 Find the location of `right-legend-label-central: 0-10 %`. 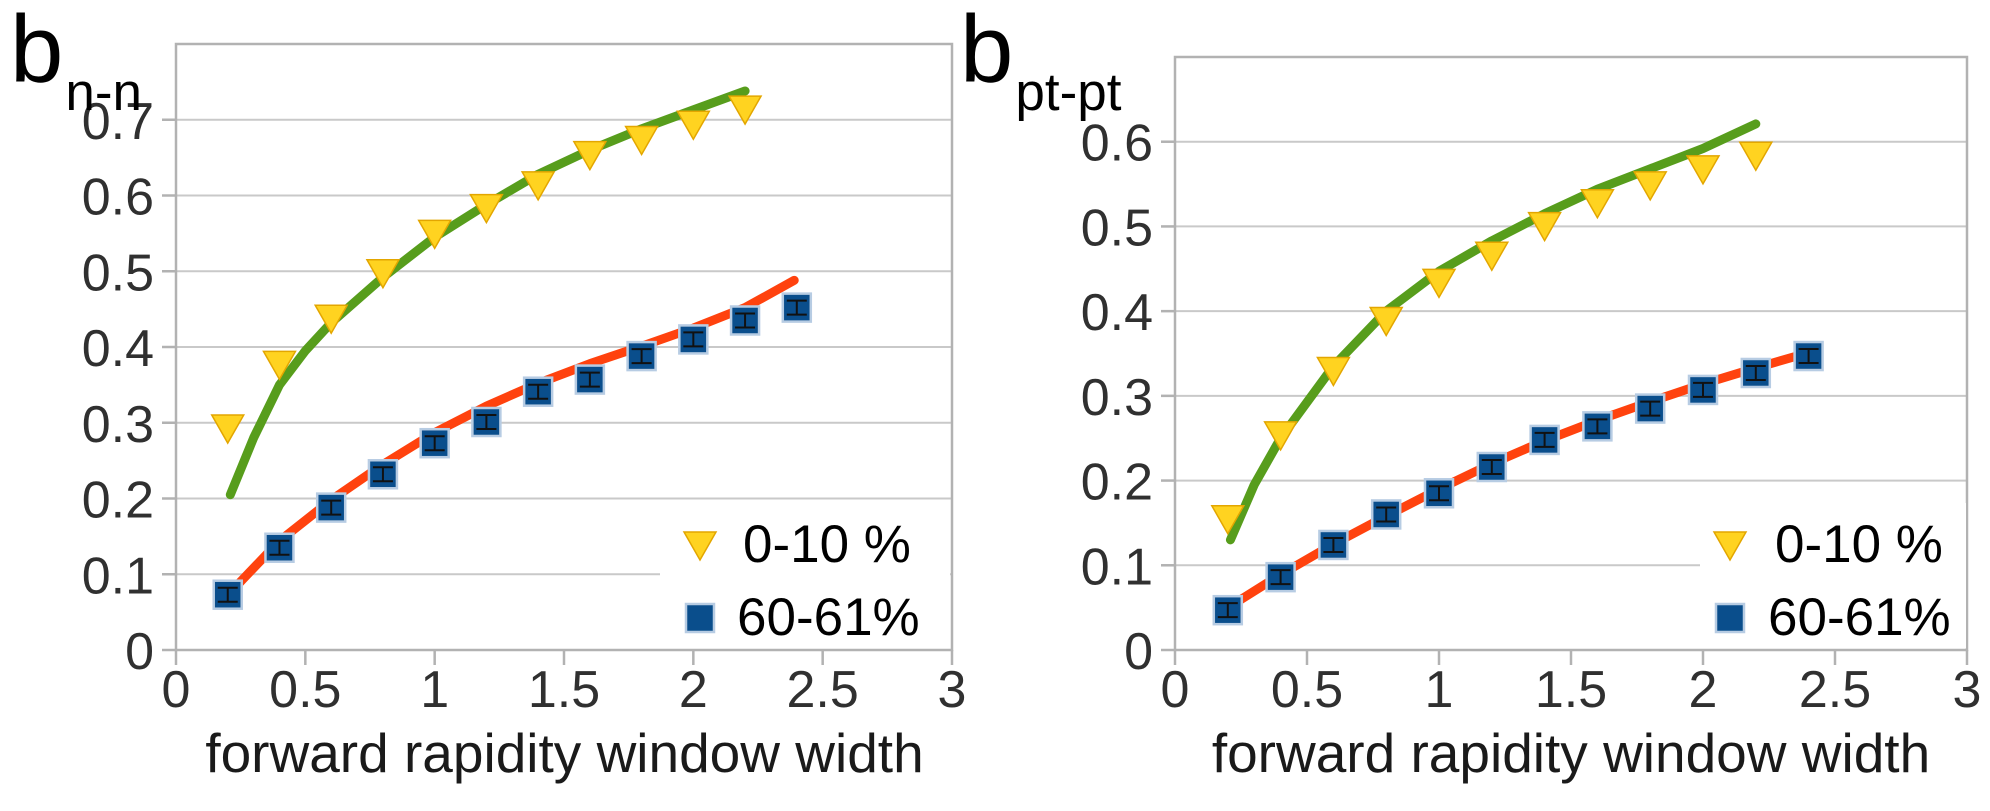

right-legend-label-central: 0-10 % is located at coordinates (1859, 544).